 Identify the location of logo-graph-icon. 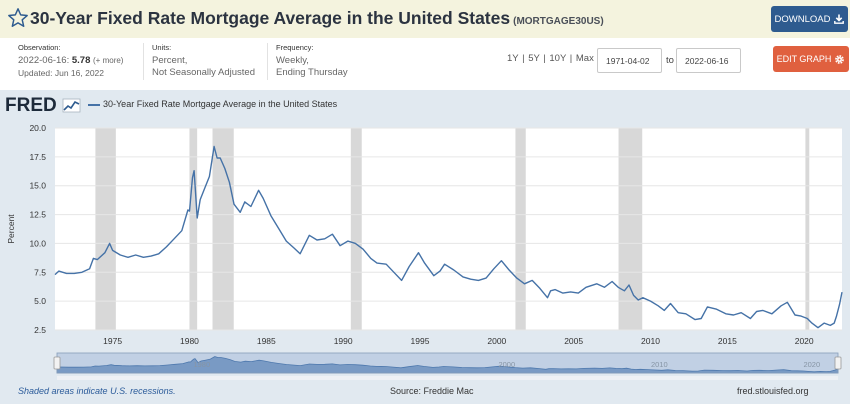
(71, 105).